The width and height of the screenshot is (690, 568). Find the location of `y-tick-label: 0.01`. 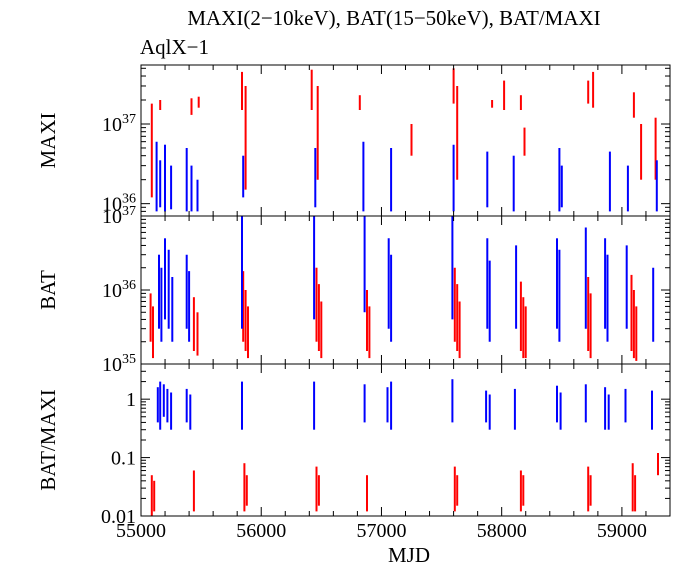

y-tick-label: 0.01 is located at coordinates (118, 517).